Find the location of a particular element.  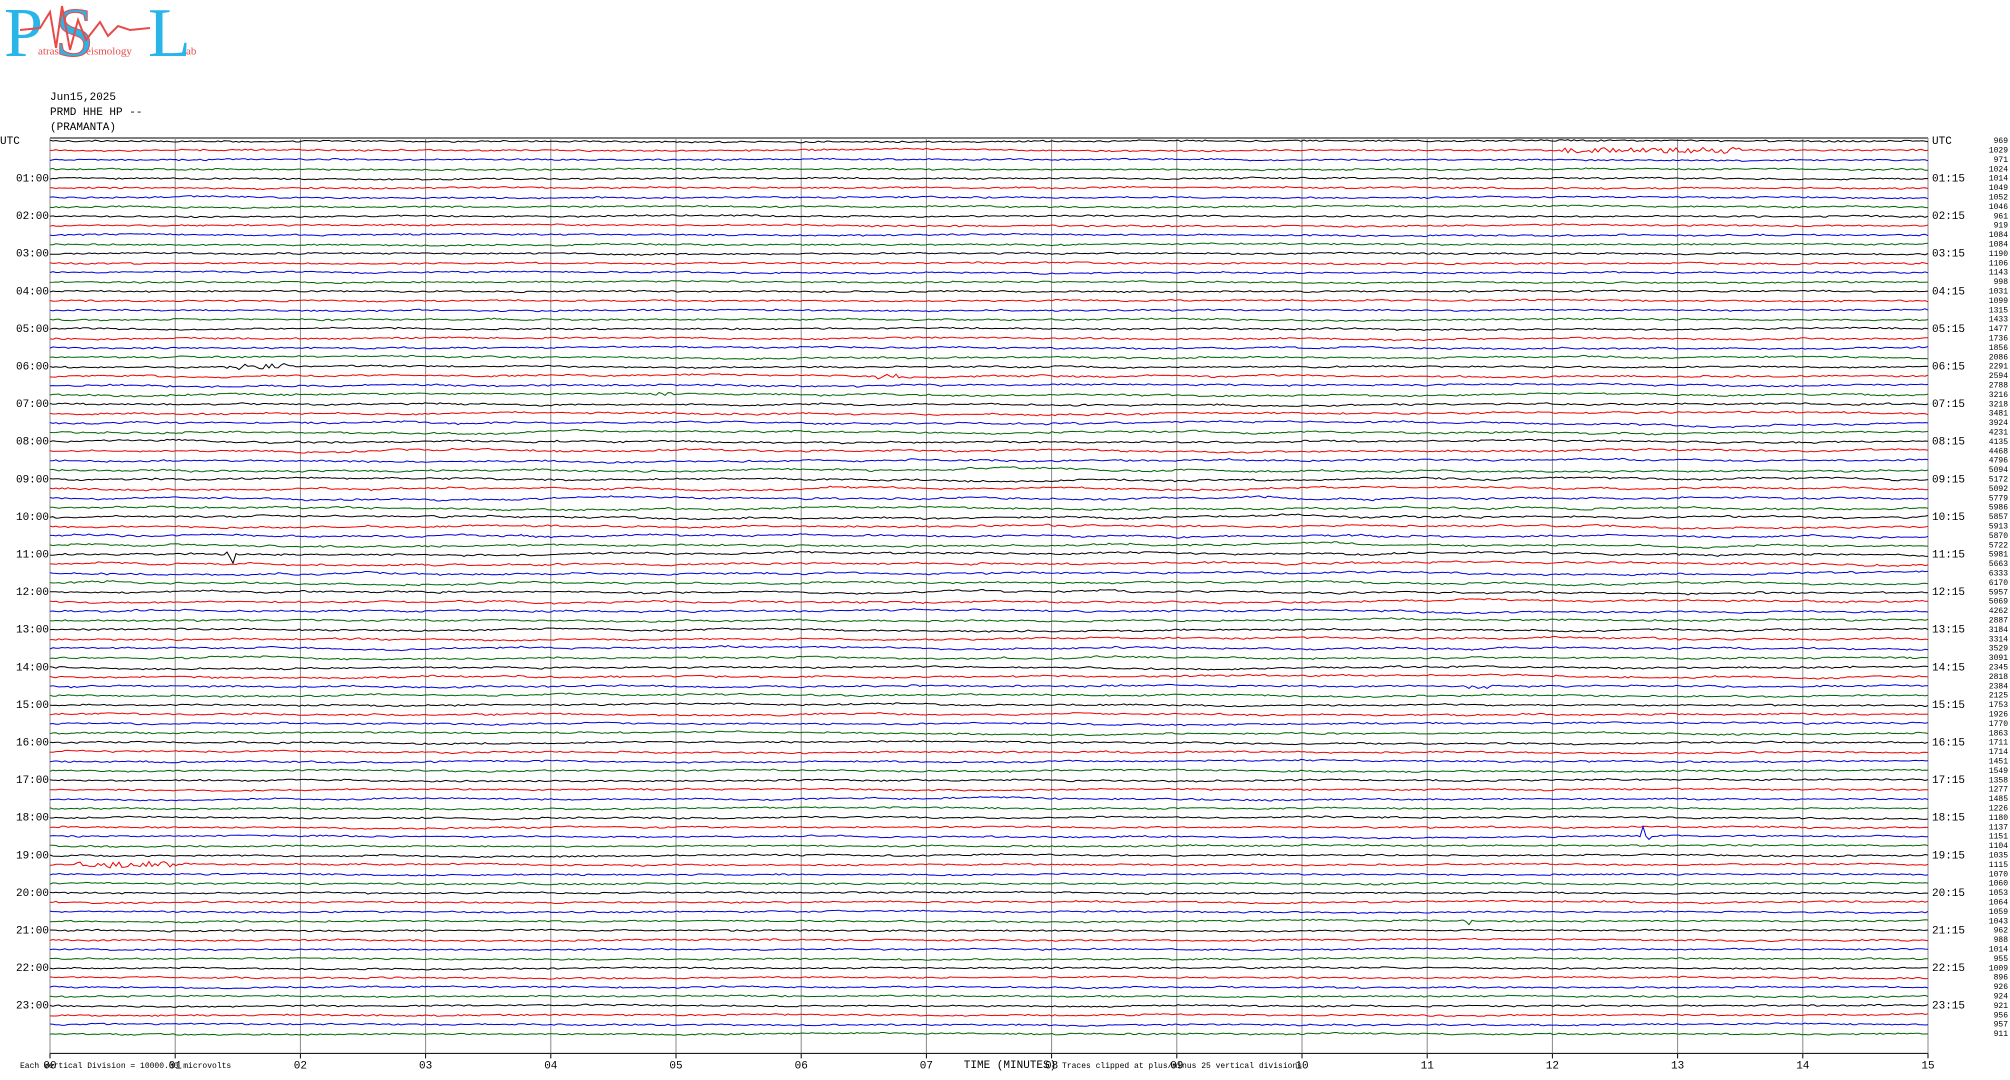

left-time-label: 15:00 is located at coordinates (32, 706).